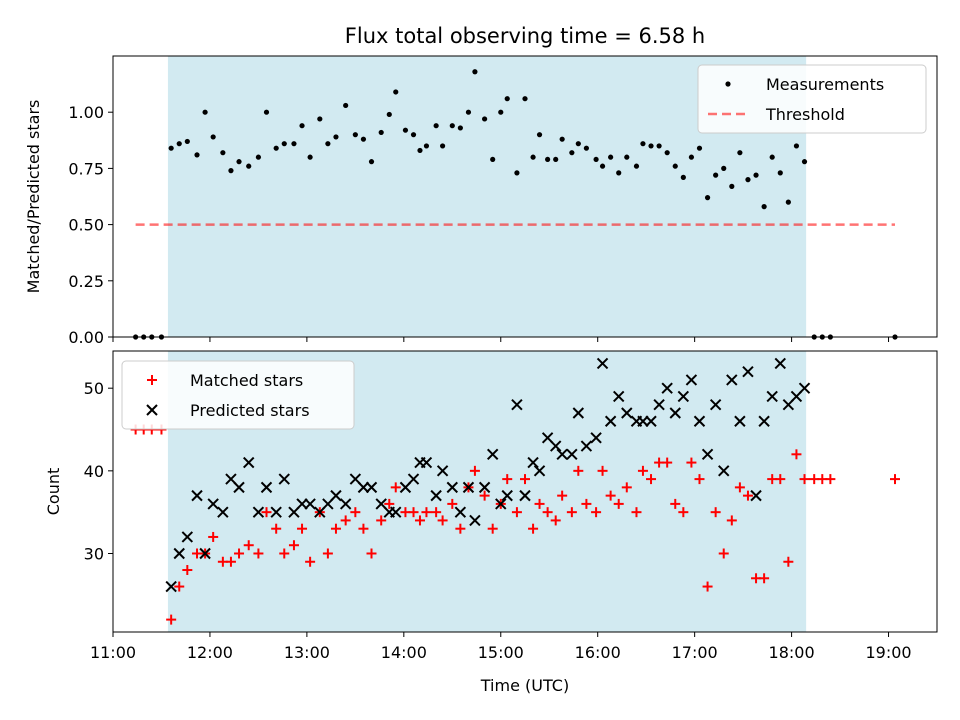 The image size is (960, 720). Describe the element at coordinates (805, 114) in the screenshot. I see `legend-threshold-label: Threshold` at that location.